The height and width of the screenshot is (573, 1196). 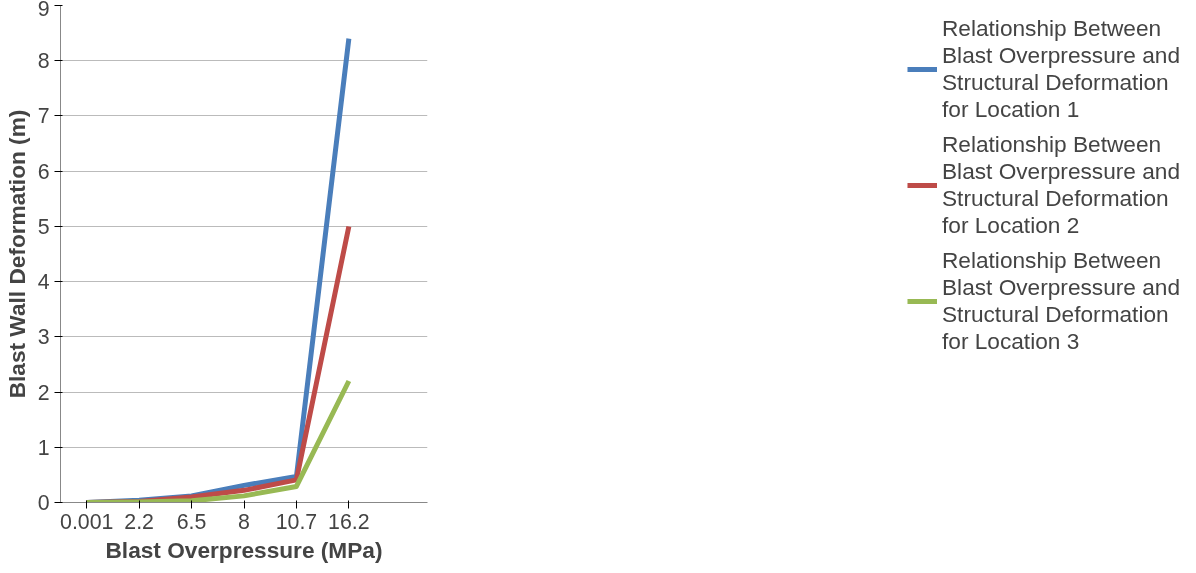 What do you see at coordinates (43, 282) in the screenshot?
I see `y-tick-label: 4` at bounding box center [43, 282].